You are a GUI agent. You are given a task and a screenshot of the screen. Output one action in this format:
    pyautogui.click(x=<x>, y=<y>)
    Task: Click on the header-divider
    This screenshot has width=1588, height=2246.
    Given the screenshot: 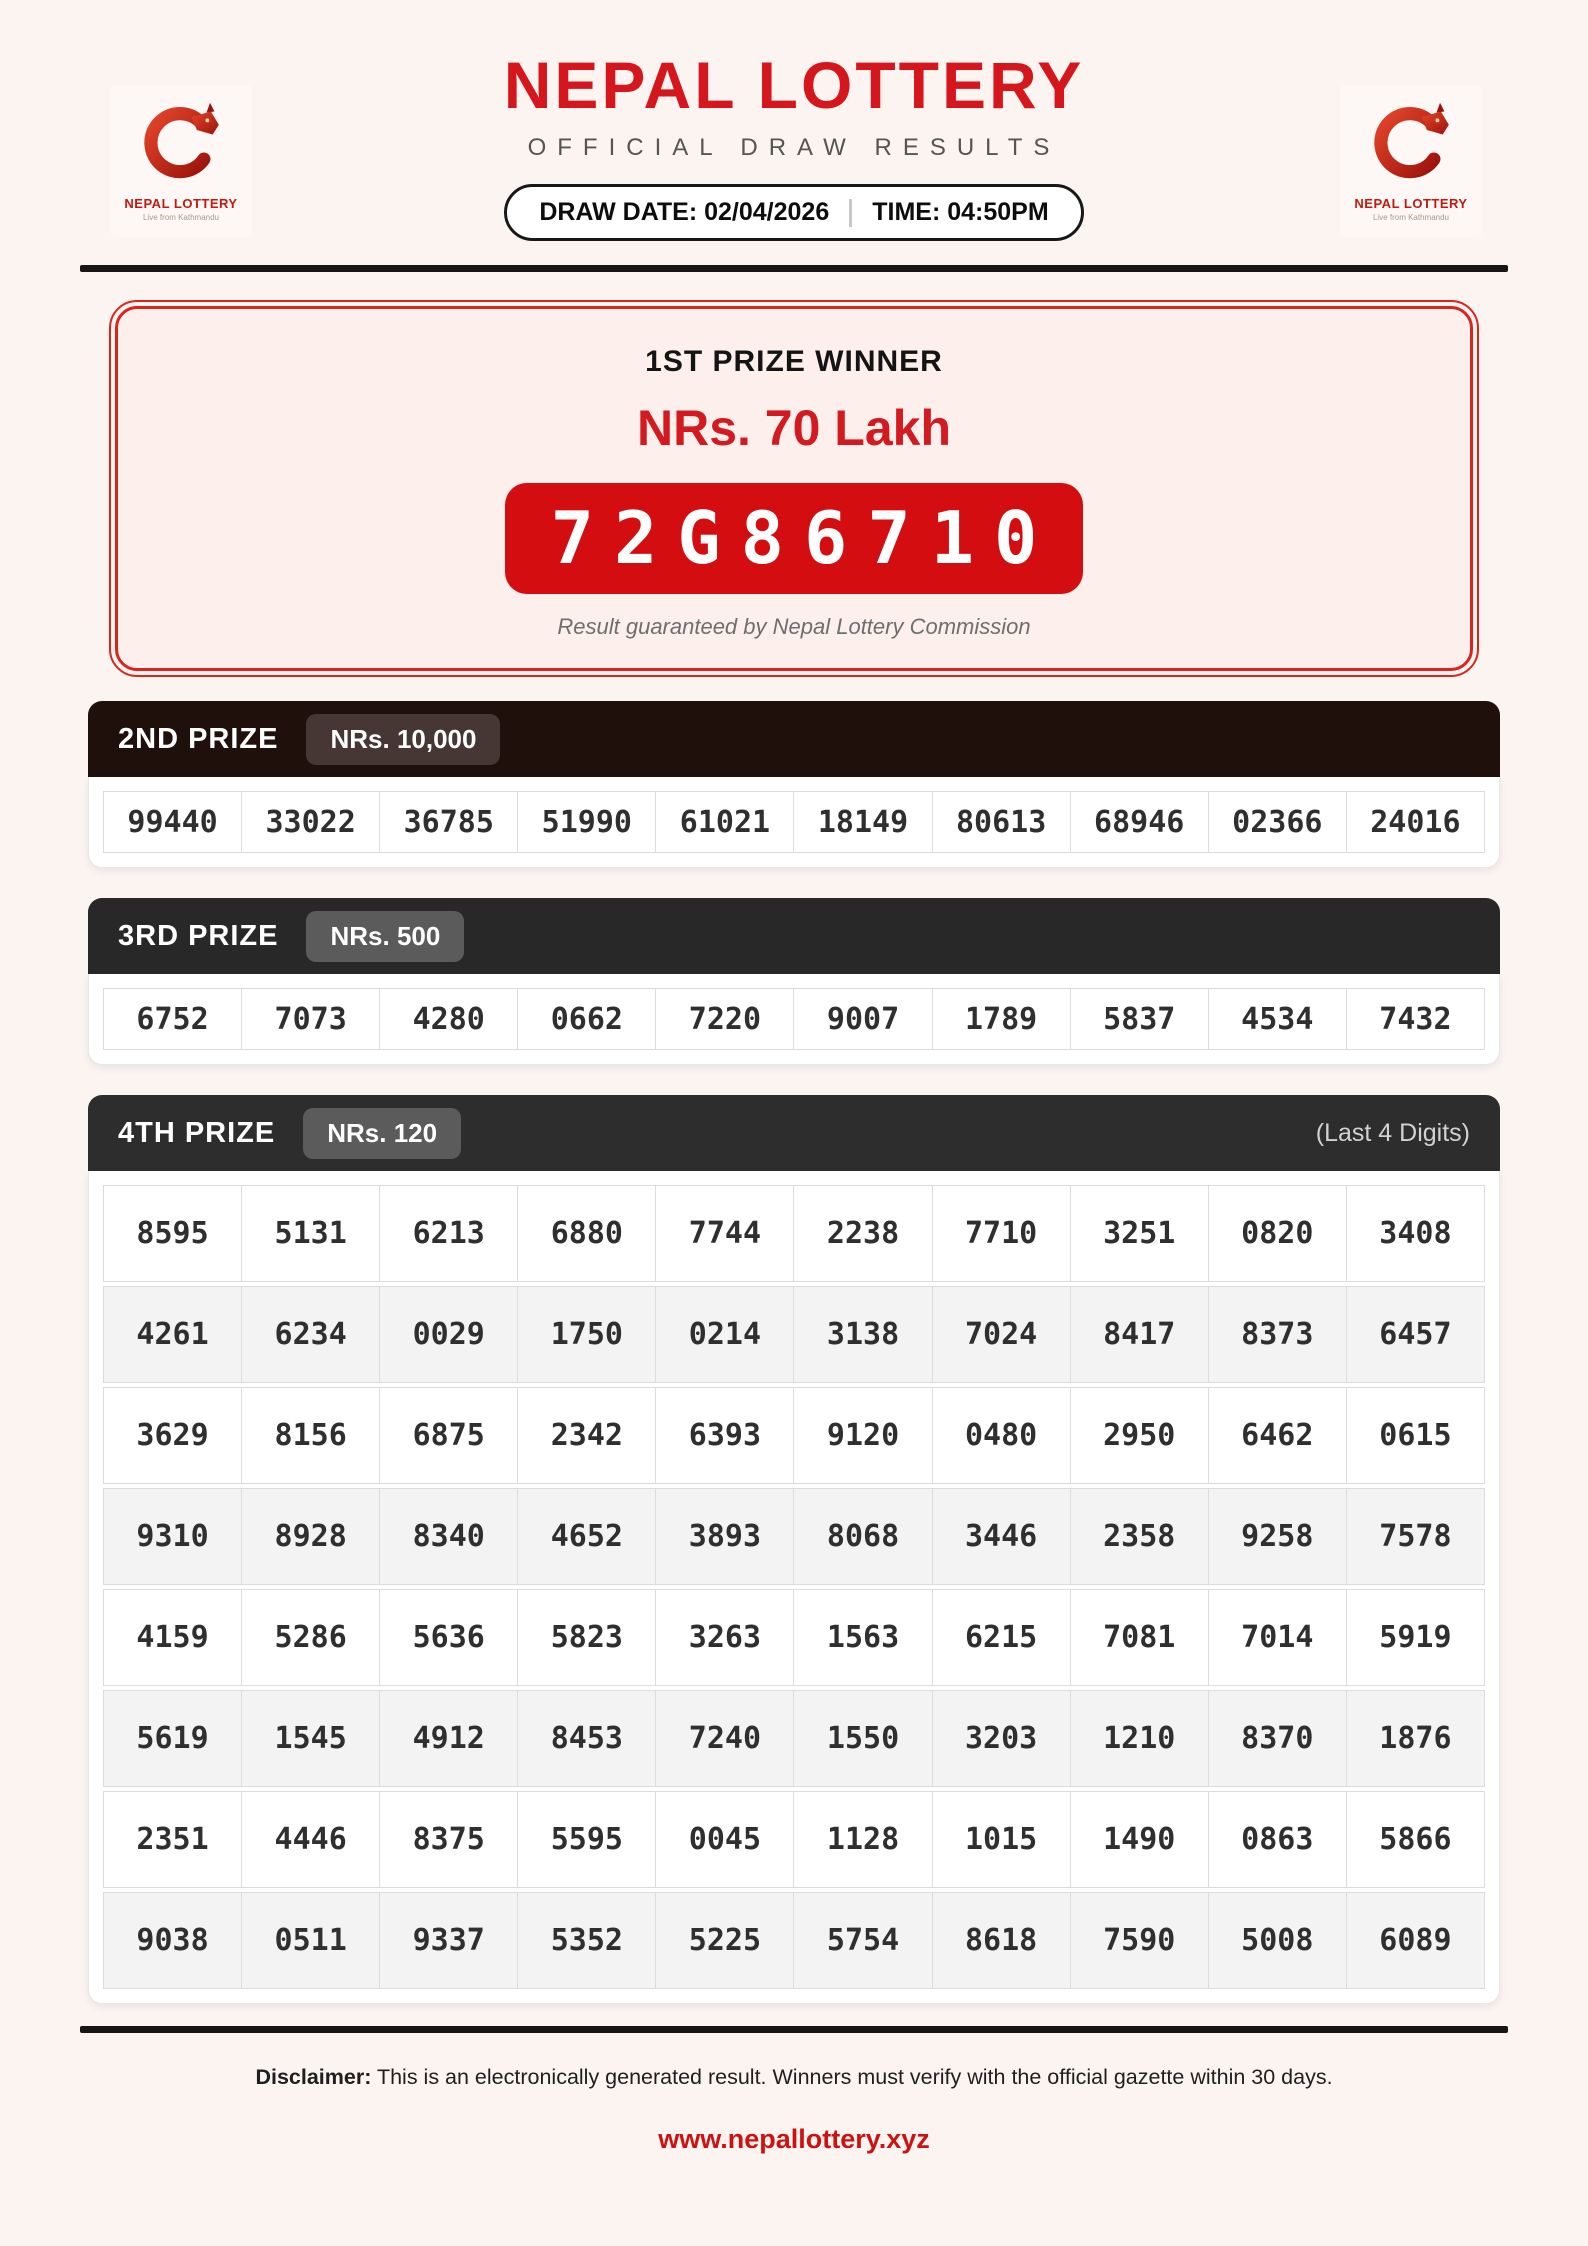 What is the action you would take?
    pyautogui.click(x=794, y=268)
    